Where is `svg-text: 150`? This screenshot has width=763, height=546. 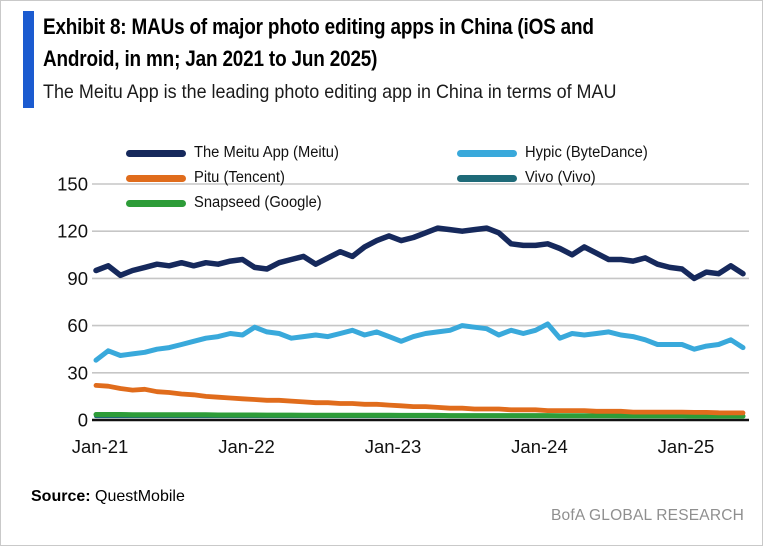 svg-text: 150 is located at coordinates (72, 184).